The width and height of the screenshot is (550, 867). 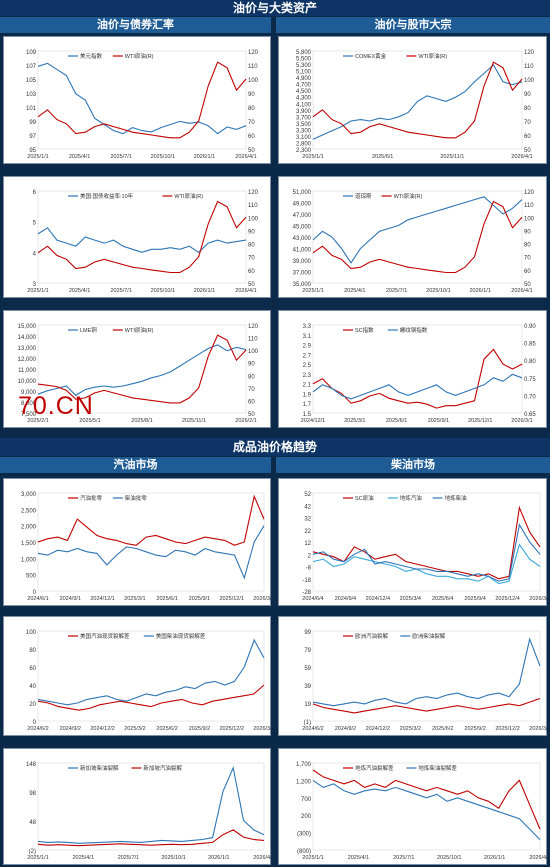 I want to click on x-tick-label: 2025/9/4, so click(x=474, y=599).